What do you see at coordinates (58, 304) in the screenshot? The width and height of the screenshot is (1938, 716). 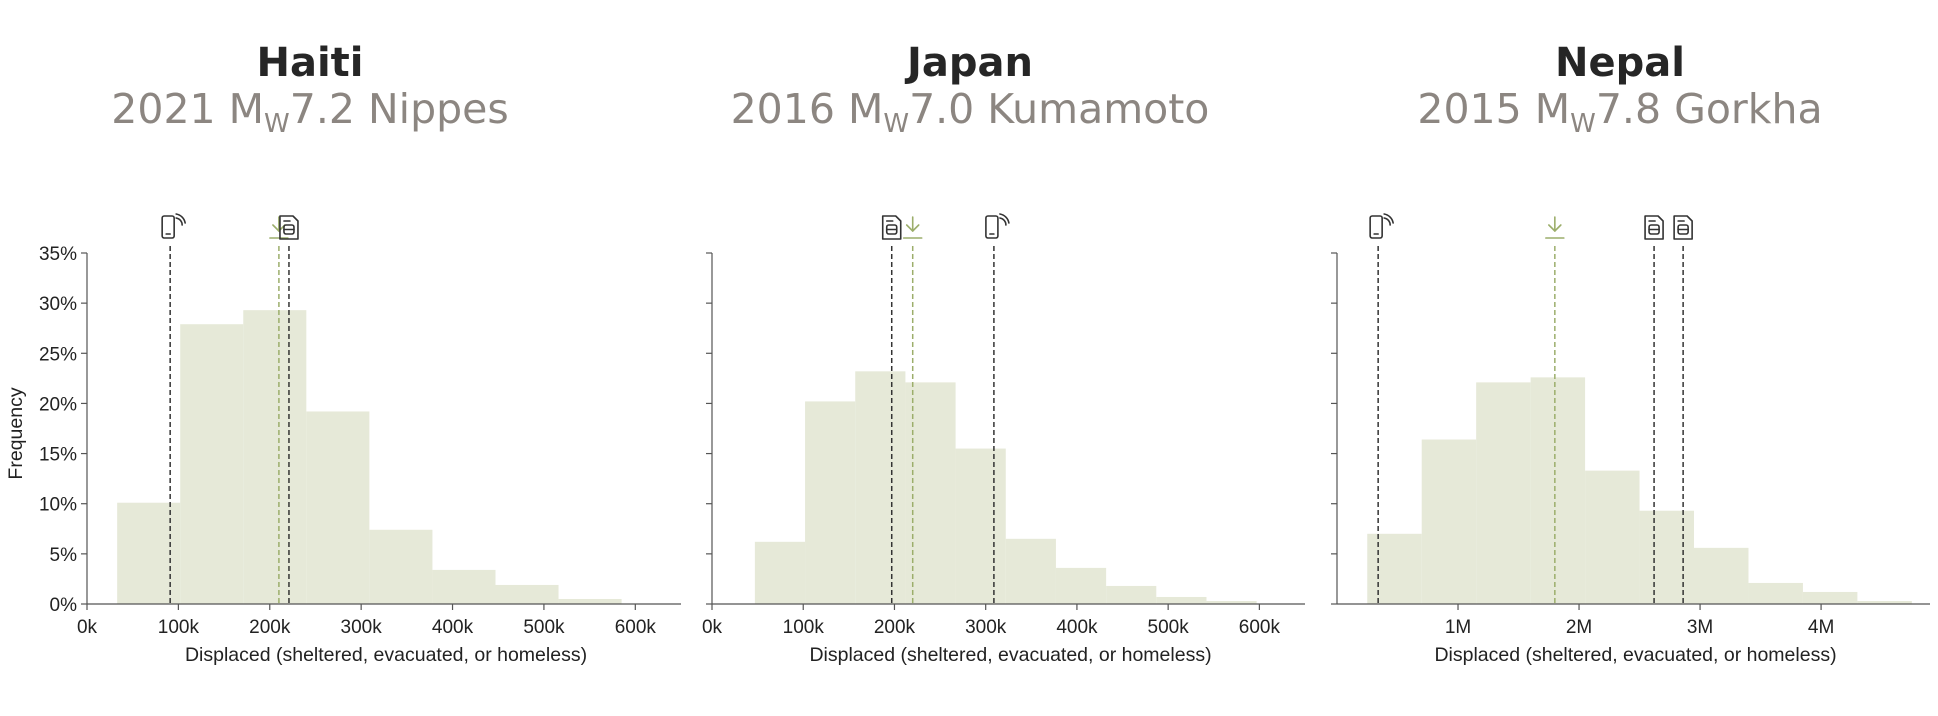 I see `y-tick-label: 30%` at bounding box center [58, 304].